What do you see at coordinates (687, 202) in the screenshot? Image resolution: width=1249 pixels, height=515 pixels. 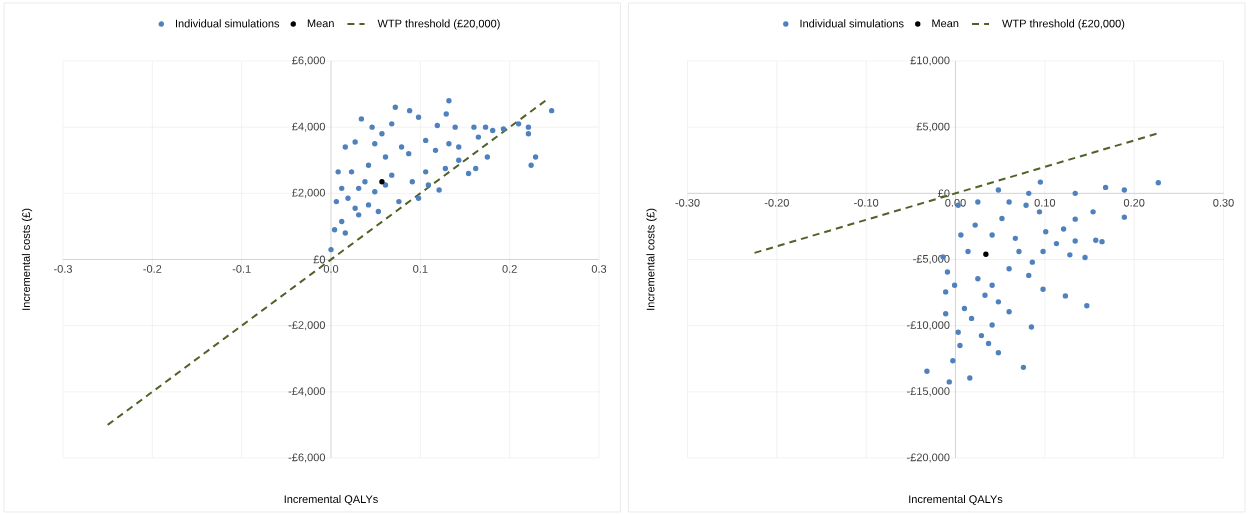 I see `x-tick-label: -0.30` at bounding box center [687, 202].